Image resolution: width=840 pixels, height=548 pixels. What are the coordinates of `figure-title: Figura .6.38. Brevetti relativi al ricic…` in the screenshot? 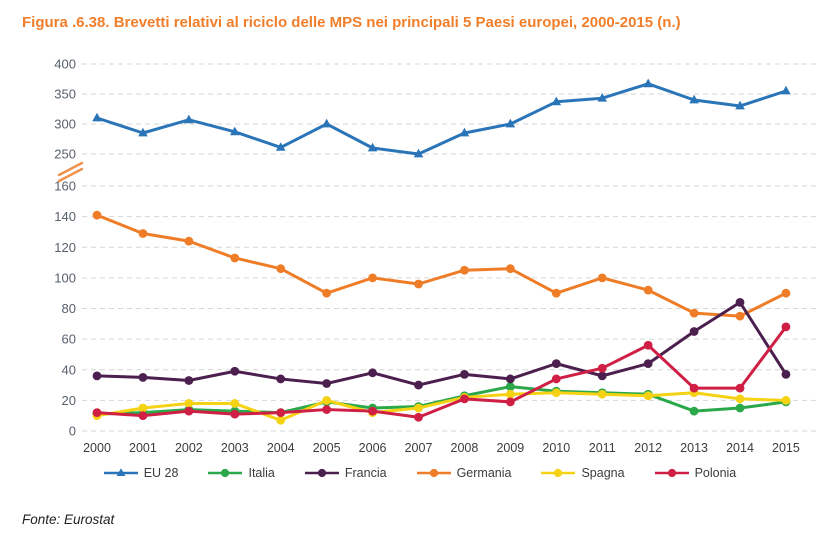 It's located at (351, 22).